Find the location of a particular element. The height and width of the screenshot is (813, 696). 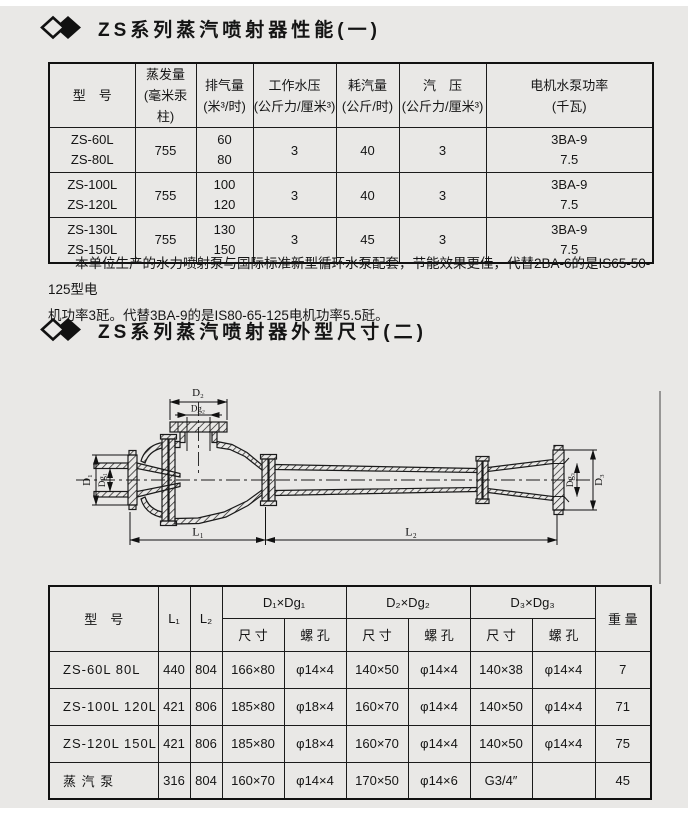

cell: ZS-120L 150L is located at coordinates (103, 743).